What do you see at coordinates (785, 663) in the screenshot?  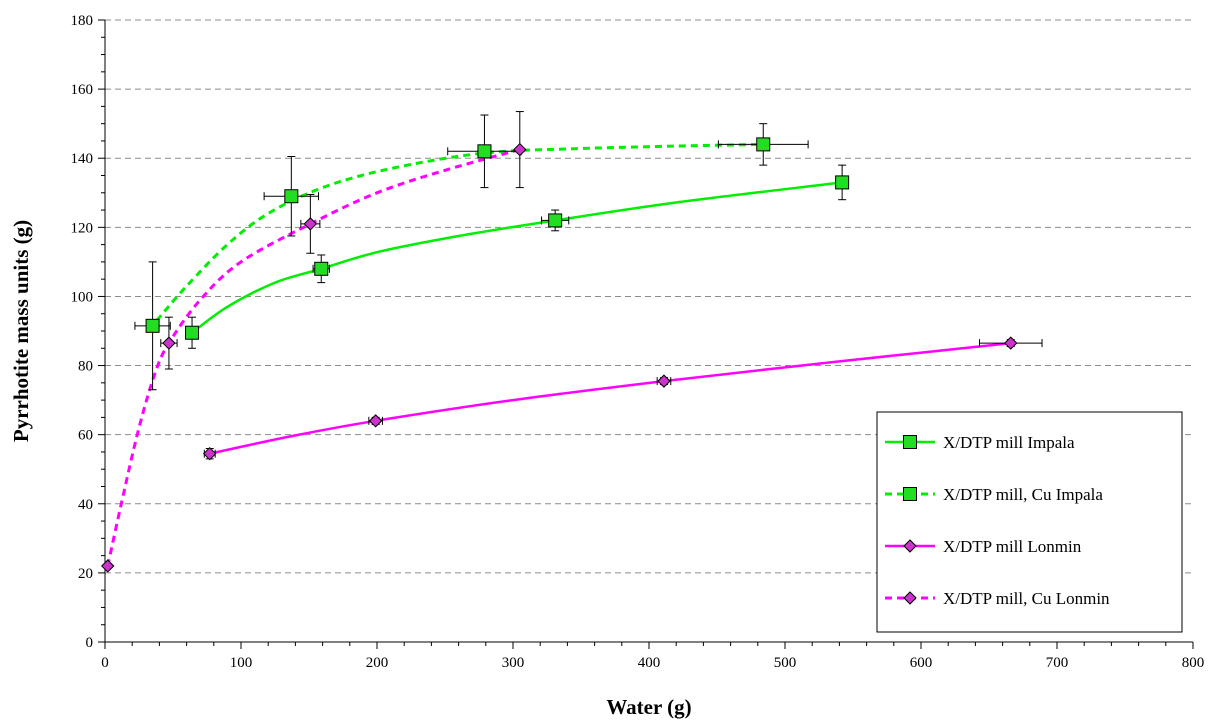 I see `x-tick-label: 500` at bounding box center [785, 663].